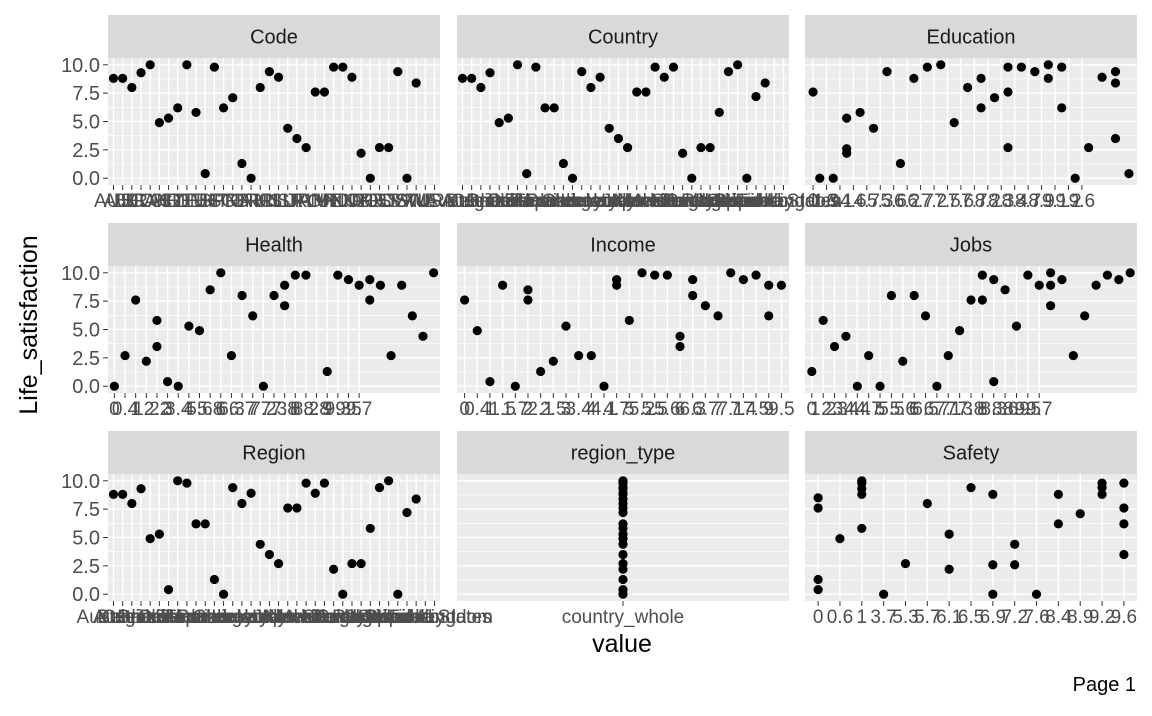 Image resolution: width=1152 pixels, height=716 pixels. I want to click on x-tick-label: TUR, so click(425, 201).